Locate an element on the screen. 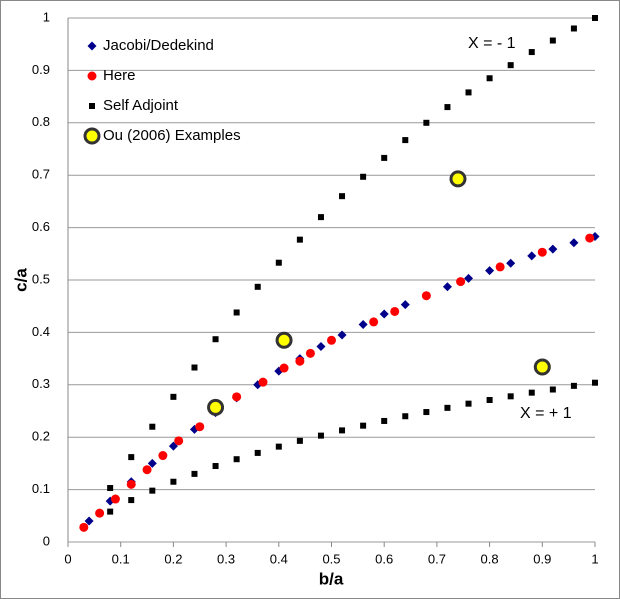 Image resolution: width=620 pixels, height=599 pixels. x-tick-label: 0 is located at coordinates (67, 558).